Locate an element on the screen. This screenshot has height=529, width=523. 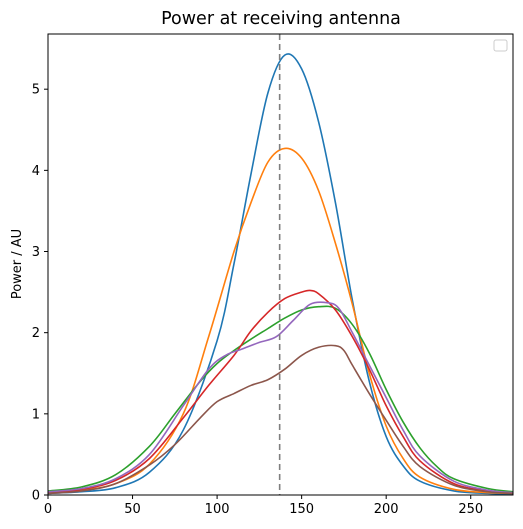
chart-title: Power at receiving antenna is located at coordinates (281, 19).